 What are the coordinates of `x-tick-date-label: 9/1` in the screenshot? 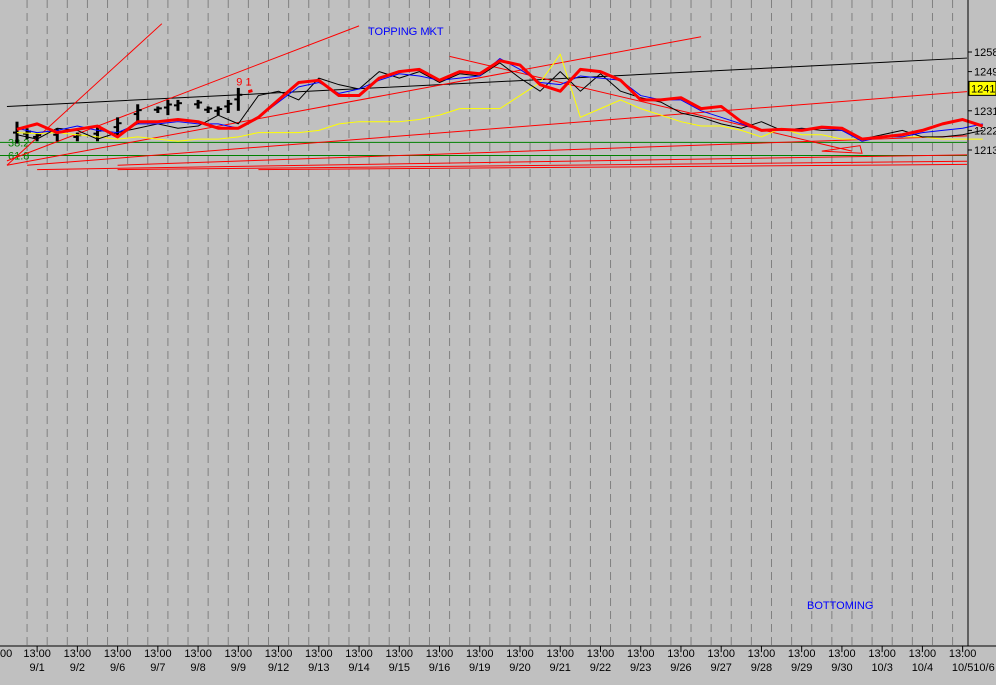 It's located at (36, 668).